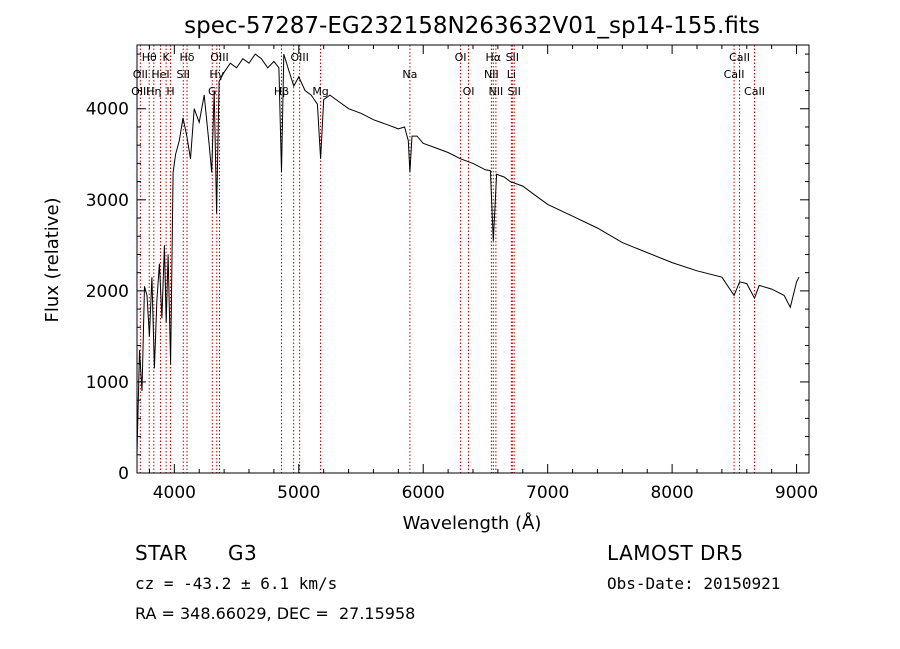  What do you see at coordinates (174, 493) in the screenshot?
I see `x-tick-label: 4000` at bounding box center [174, 493].